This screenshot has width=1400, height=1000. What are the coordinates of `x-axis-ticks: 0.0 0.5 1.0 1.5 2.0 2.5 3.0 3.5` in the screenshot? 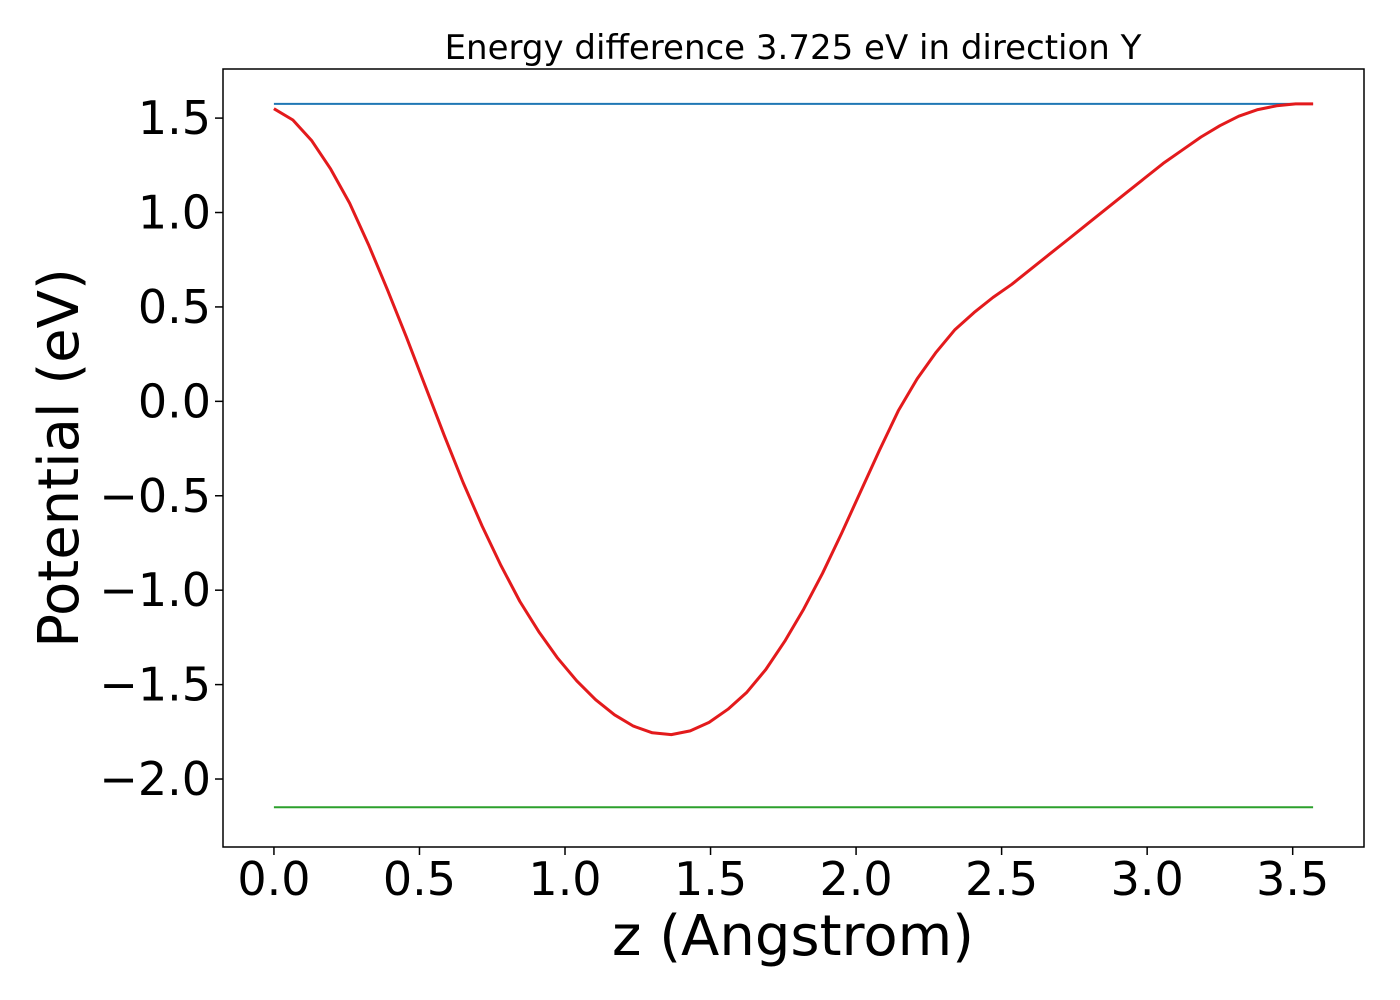 It's located at (783, 876).